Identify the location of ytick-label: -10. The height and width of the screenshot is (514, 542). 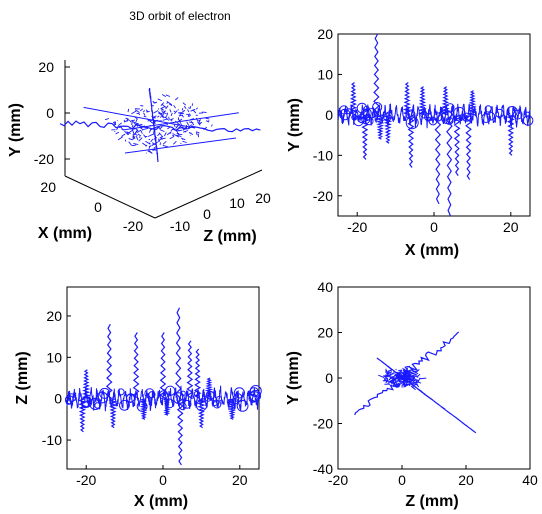
(323, 155).